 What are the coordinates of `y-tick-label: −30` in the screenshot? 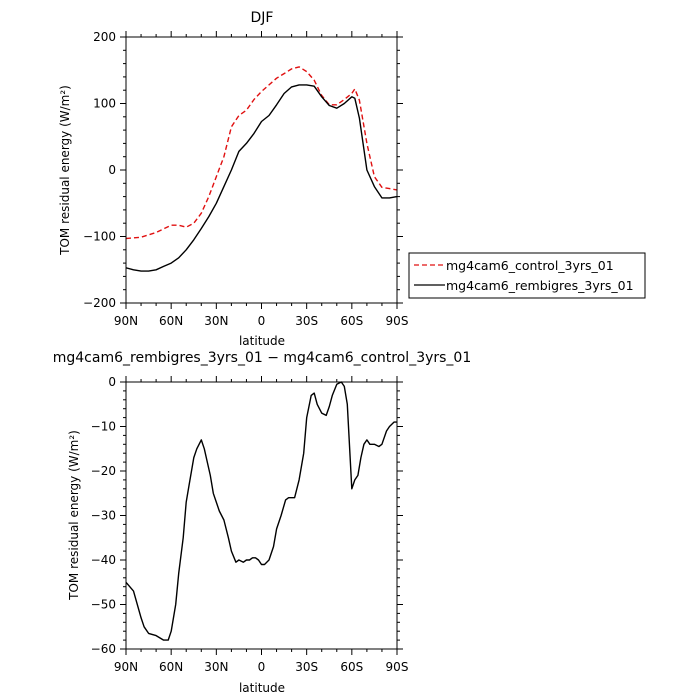 It's located at (103, 516).